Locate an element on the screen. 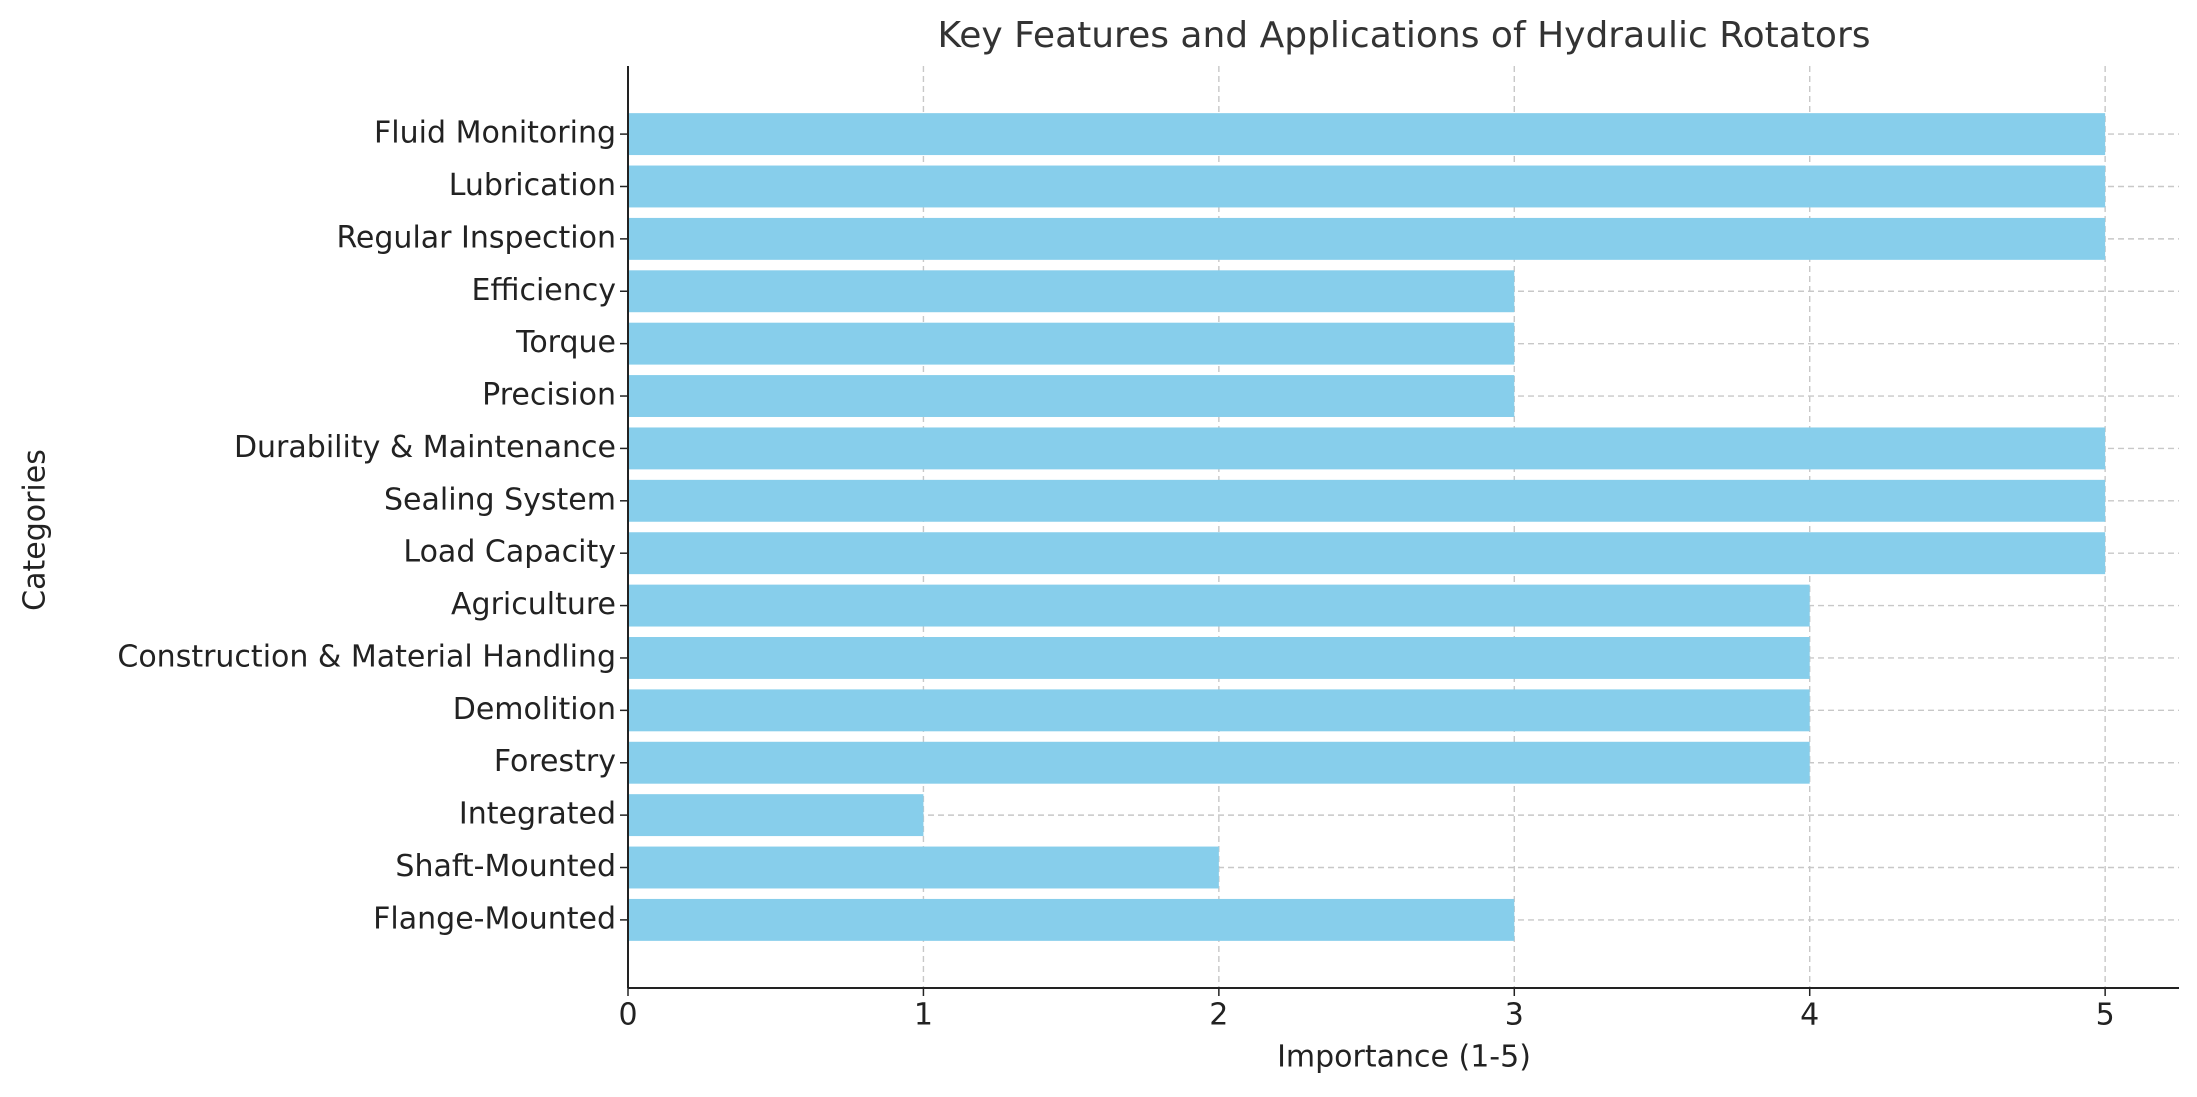  y-tick-label: Efficiency is located at coordinates (543, 290).